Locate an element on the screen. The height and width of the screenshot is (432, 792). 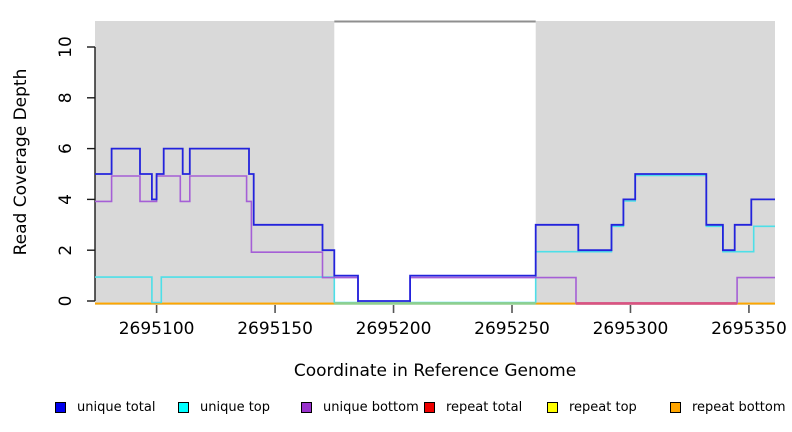
legend-swatch-unique-total is located at coordinates (60, 407).